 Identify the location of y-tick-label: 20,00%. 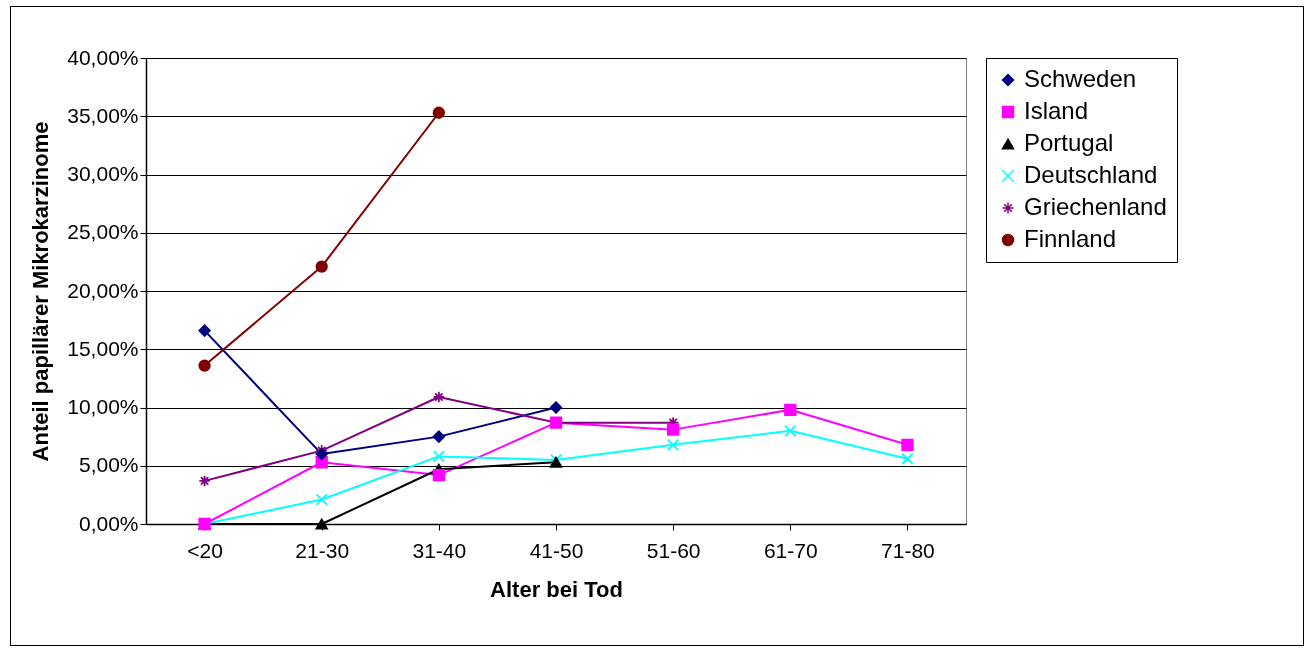
(103, 290).